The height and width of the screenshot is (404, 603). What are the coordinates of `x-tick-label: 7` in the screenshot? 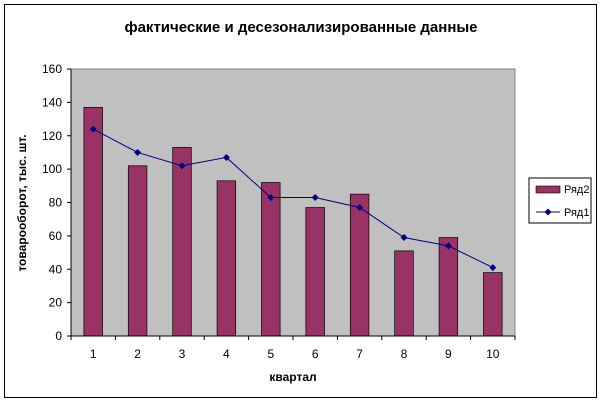 It's located at (359, 354).